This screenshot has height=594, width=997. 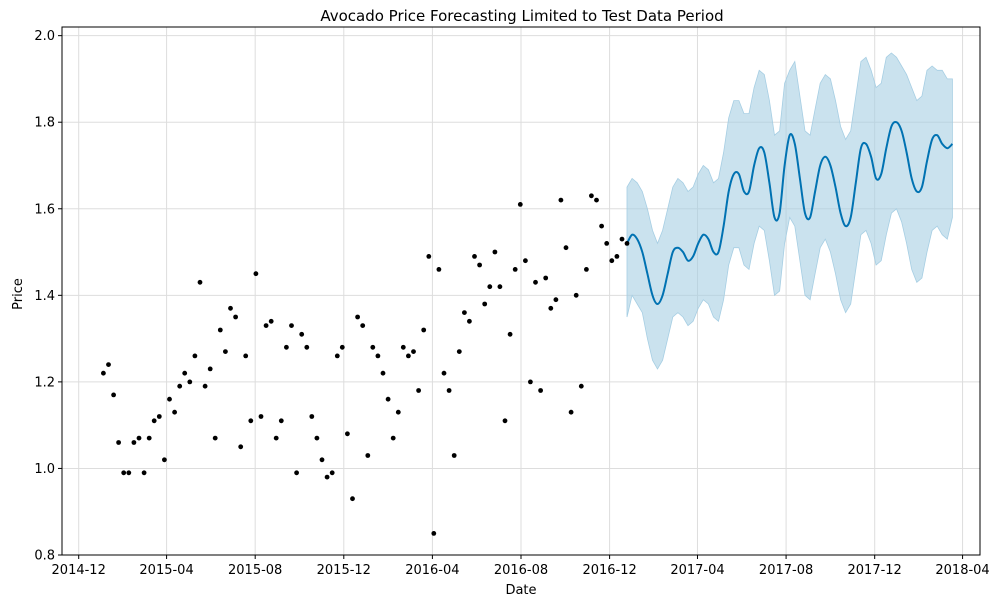 What do you see at coordinates (44, 209) in the screenshot?
I see `y-tick-label: 1.6` at bounding box center [44, 209].